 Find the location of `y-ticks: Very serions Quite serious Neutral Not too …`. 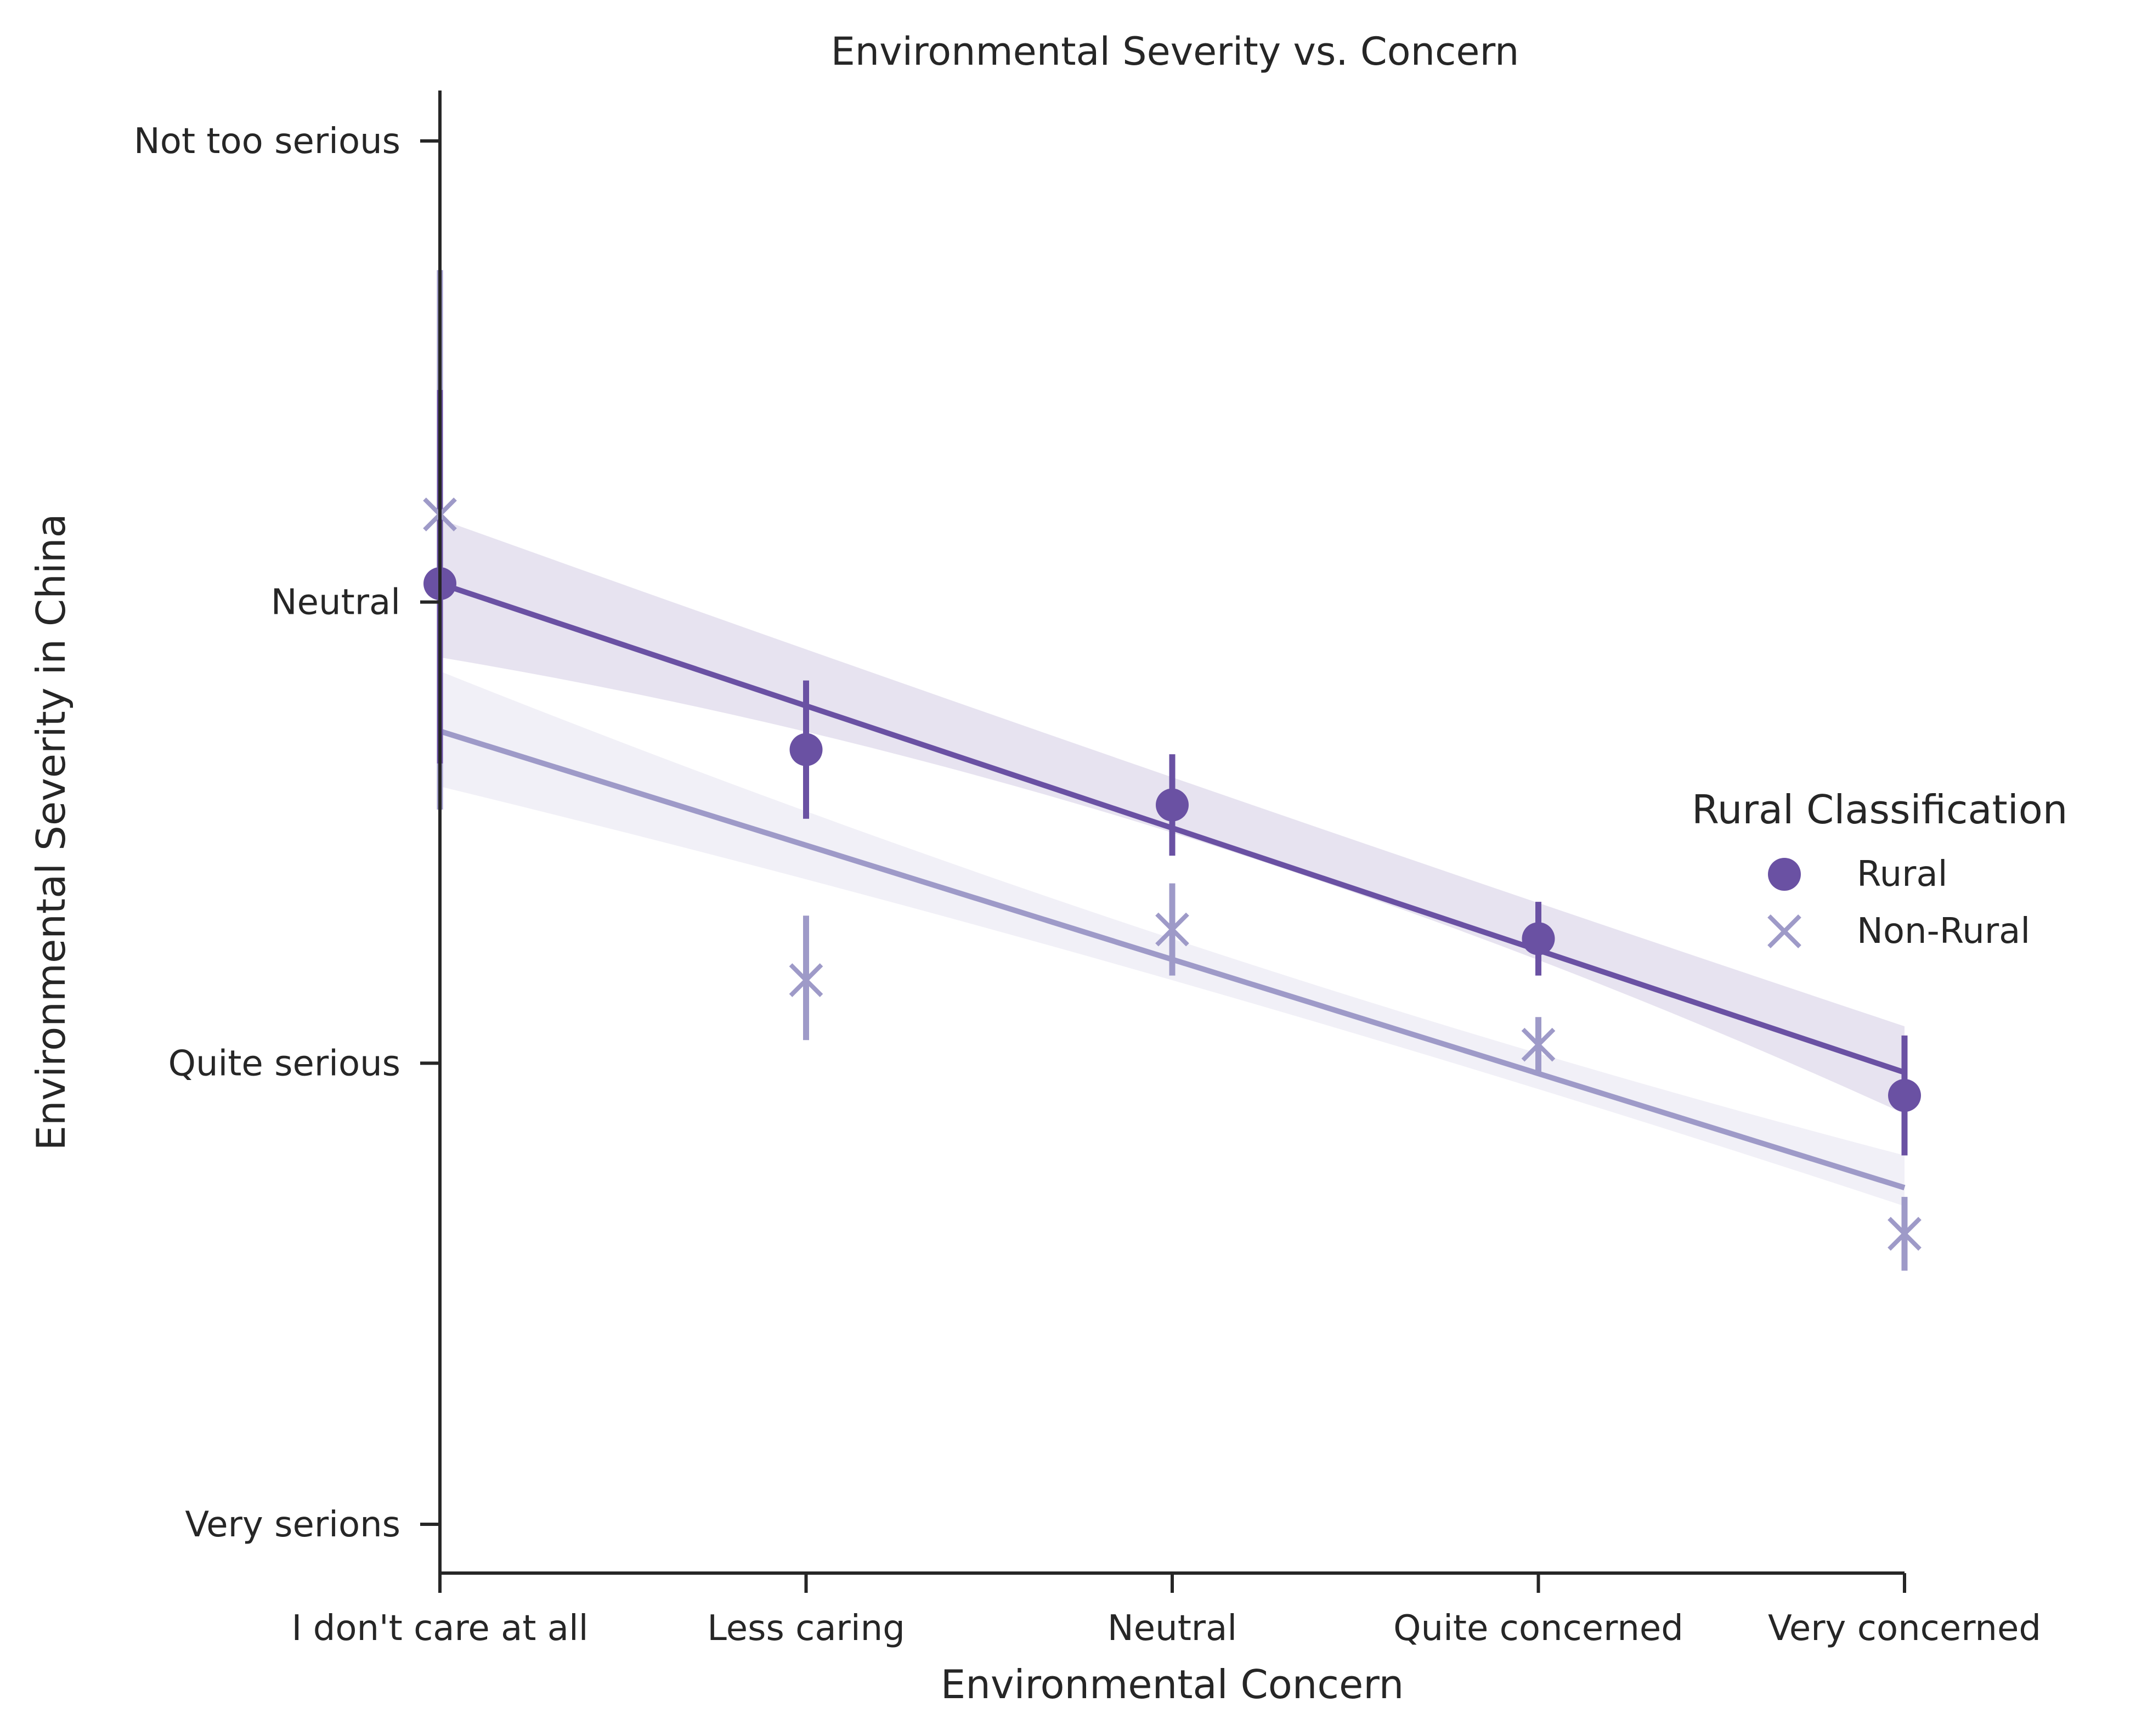

y-ticks: Very serions Quite serious Neutral Not too … is located at coordinates (287, 833).